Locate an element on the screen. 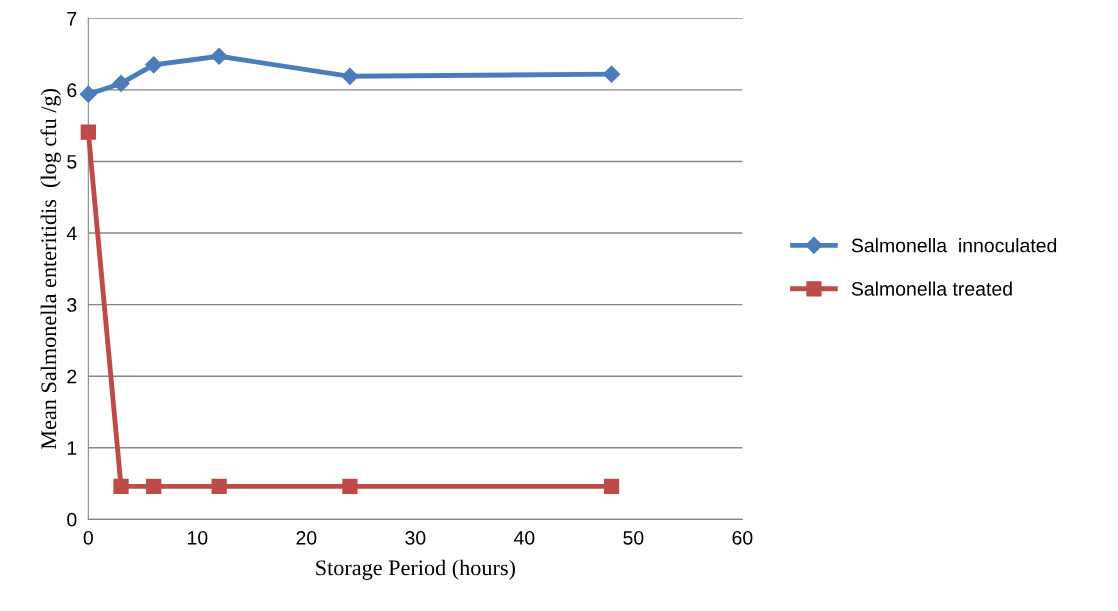 The height and width of the screenshot is (611, 1118). x-tick-label: 50 is located at coordinates (633, 537).